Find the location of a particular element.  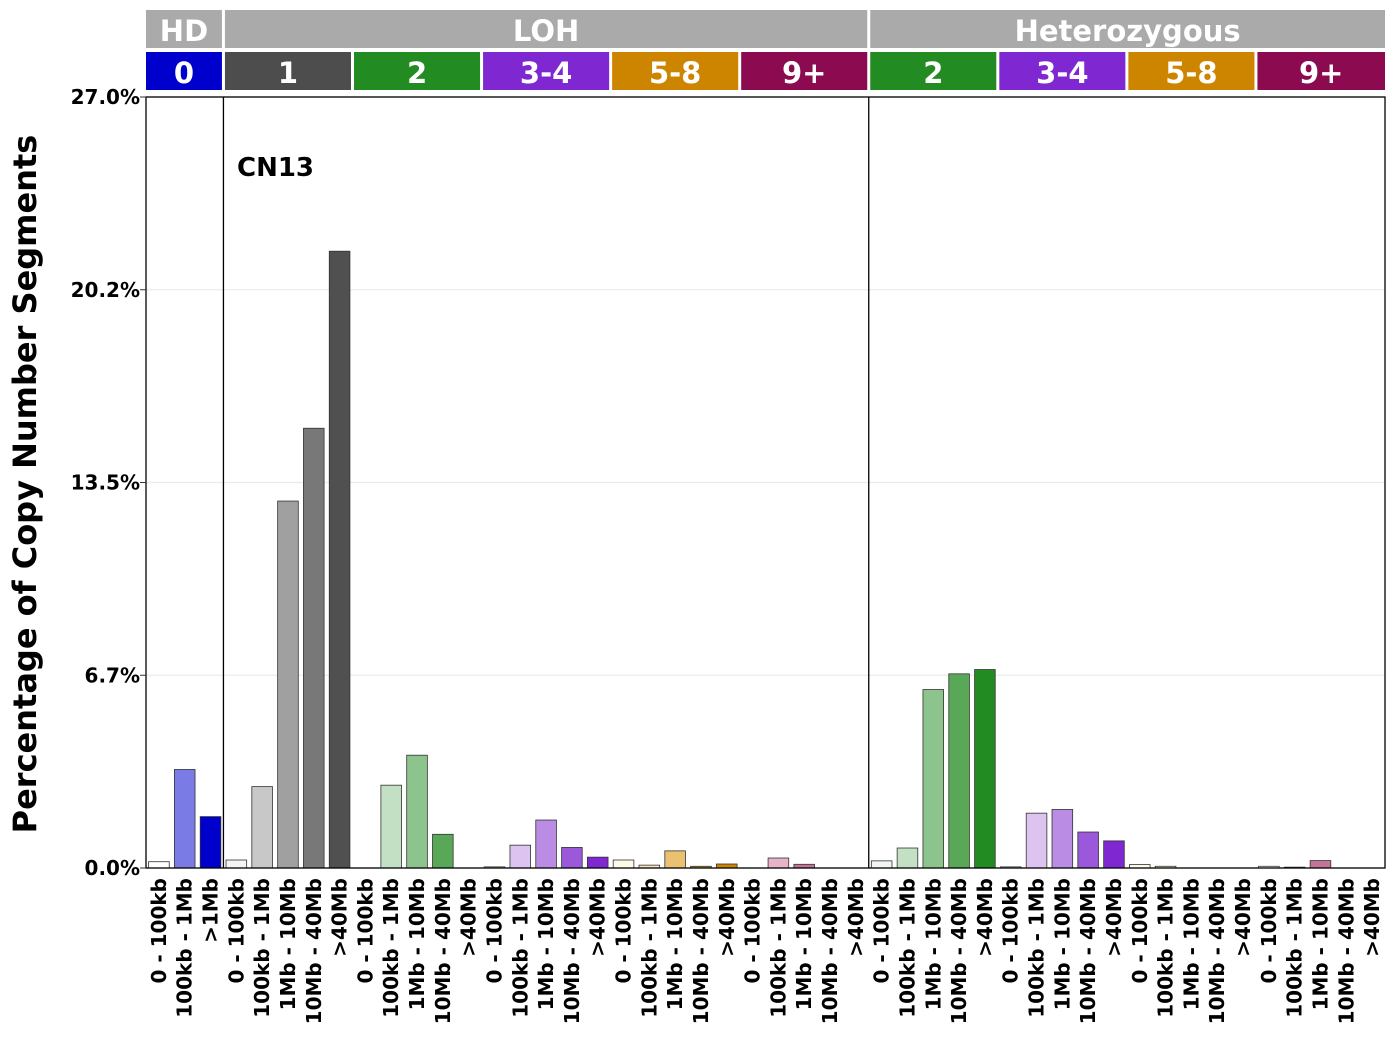

x-tick-label: >1Mb is located at coordinates (211, 910).